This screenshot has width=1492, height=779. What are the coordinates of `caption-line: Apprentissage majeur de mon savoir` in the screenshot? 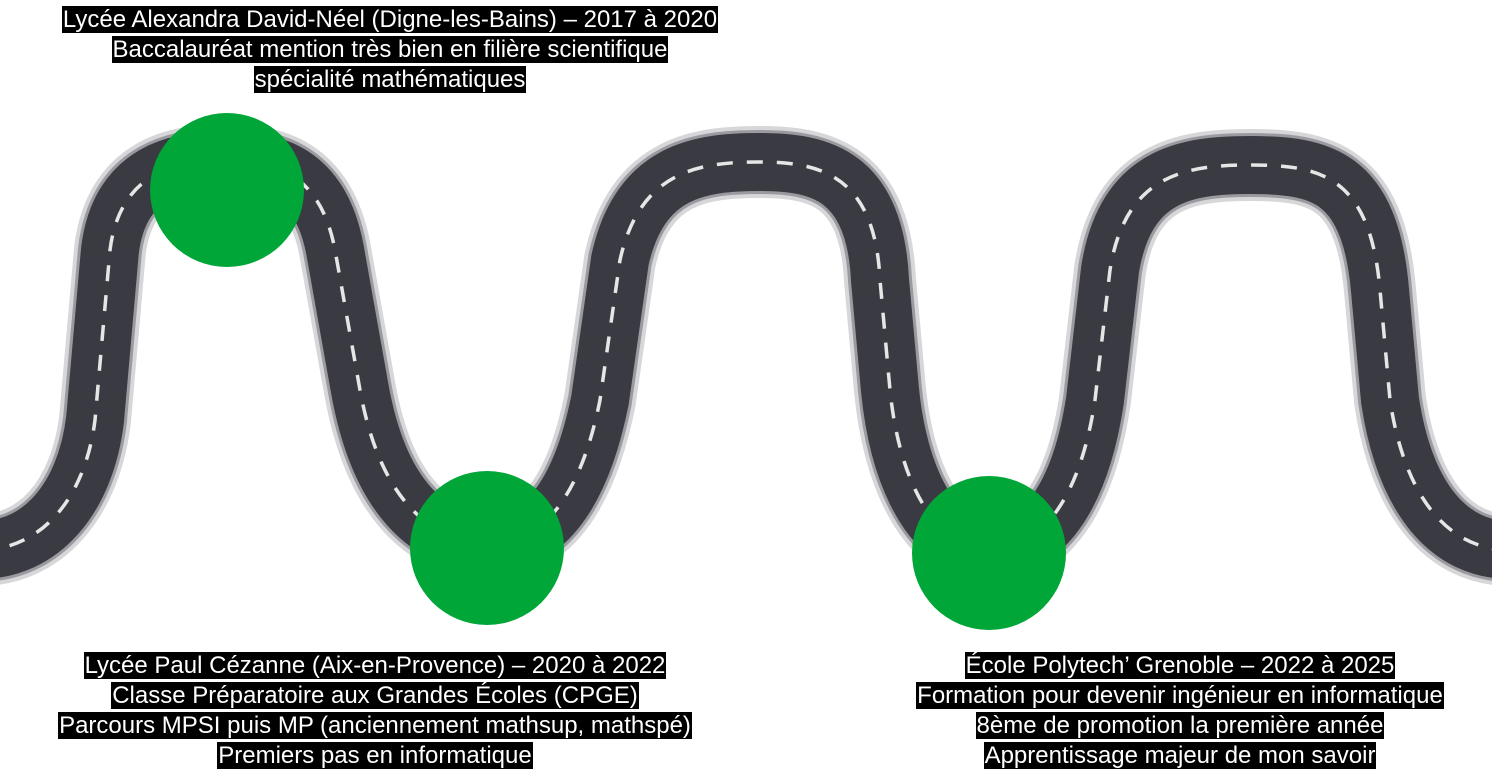 It's located at (1180, 755).